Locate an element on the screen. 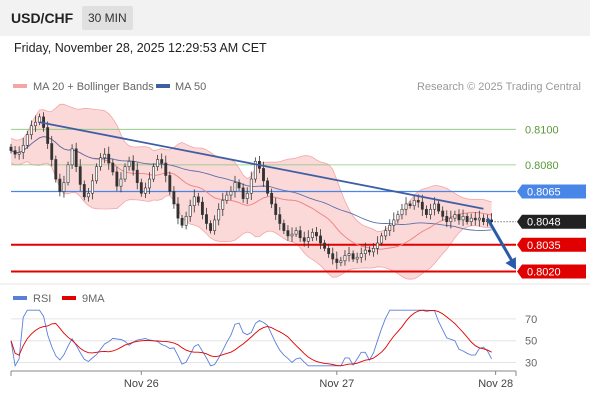 This screenshot has width=590, height=400. level-label-0-8100: 0.8100 is located at coordinates (542, 130).